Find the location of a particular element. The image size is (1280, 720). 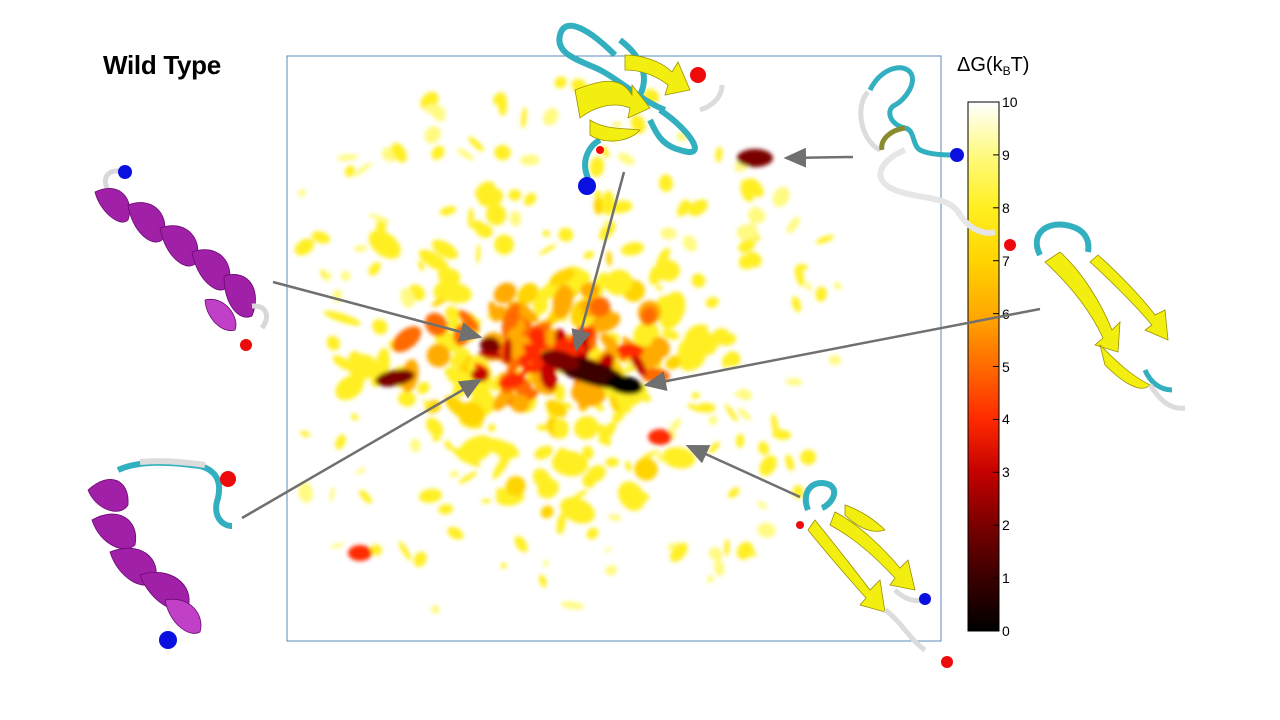

colorbar-label: ΔG(kBT) is located at coordinates (993, 66).